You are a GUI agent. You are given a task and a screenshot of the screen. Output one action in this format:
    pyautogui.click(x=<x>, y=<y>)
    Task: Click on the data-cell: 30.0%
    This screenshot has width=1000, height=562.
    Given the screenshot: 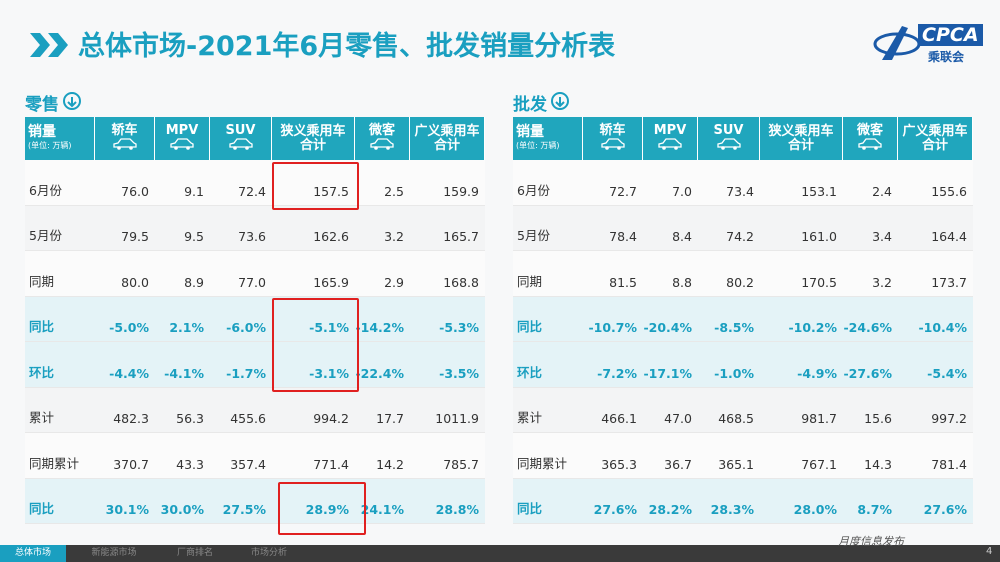 What is the action you would take?
    pyautogui.click(x=182, y=501)
    